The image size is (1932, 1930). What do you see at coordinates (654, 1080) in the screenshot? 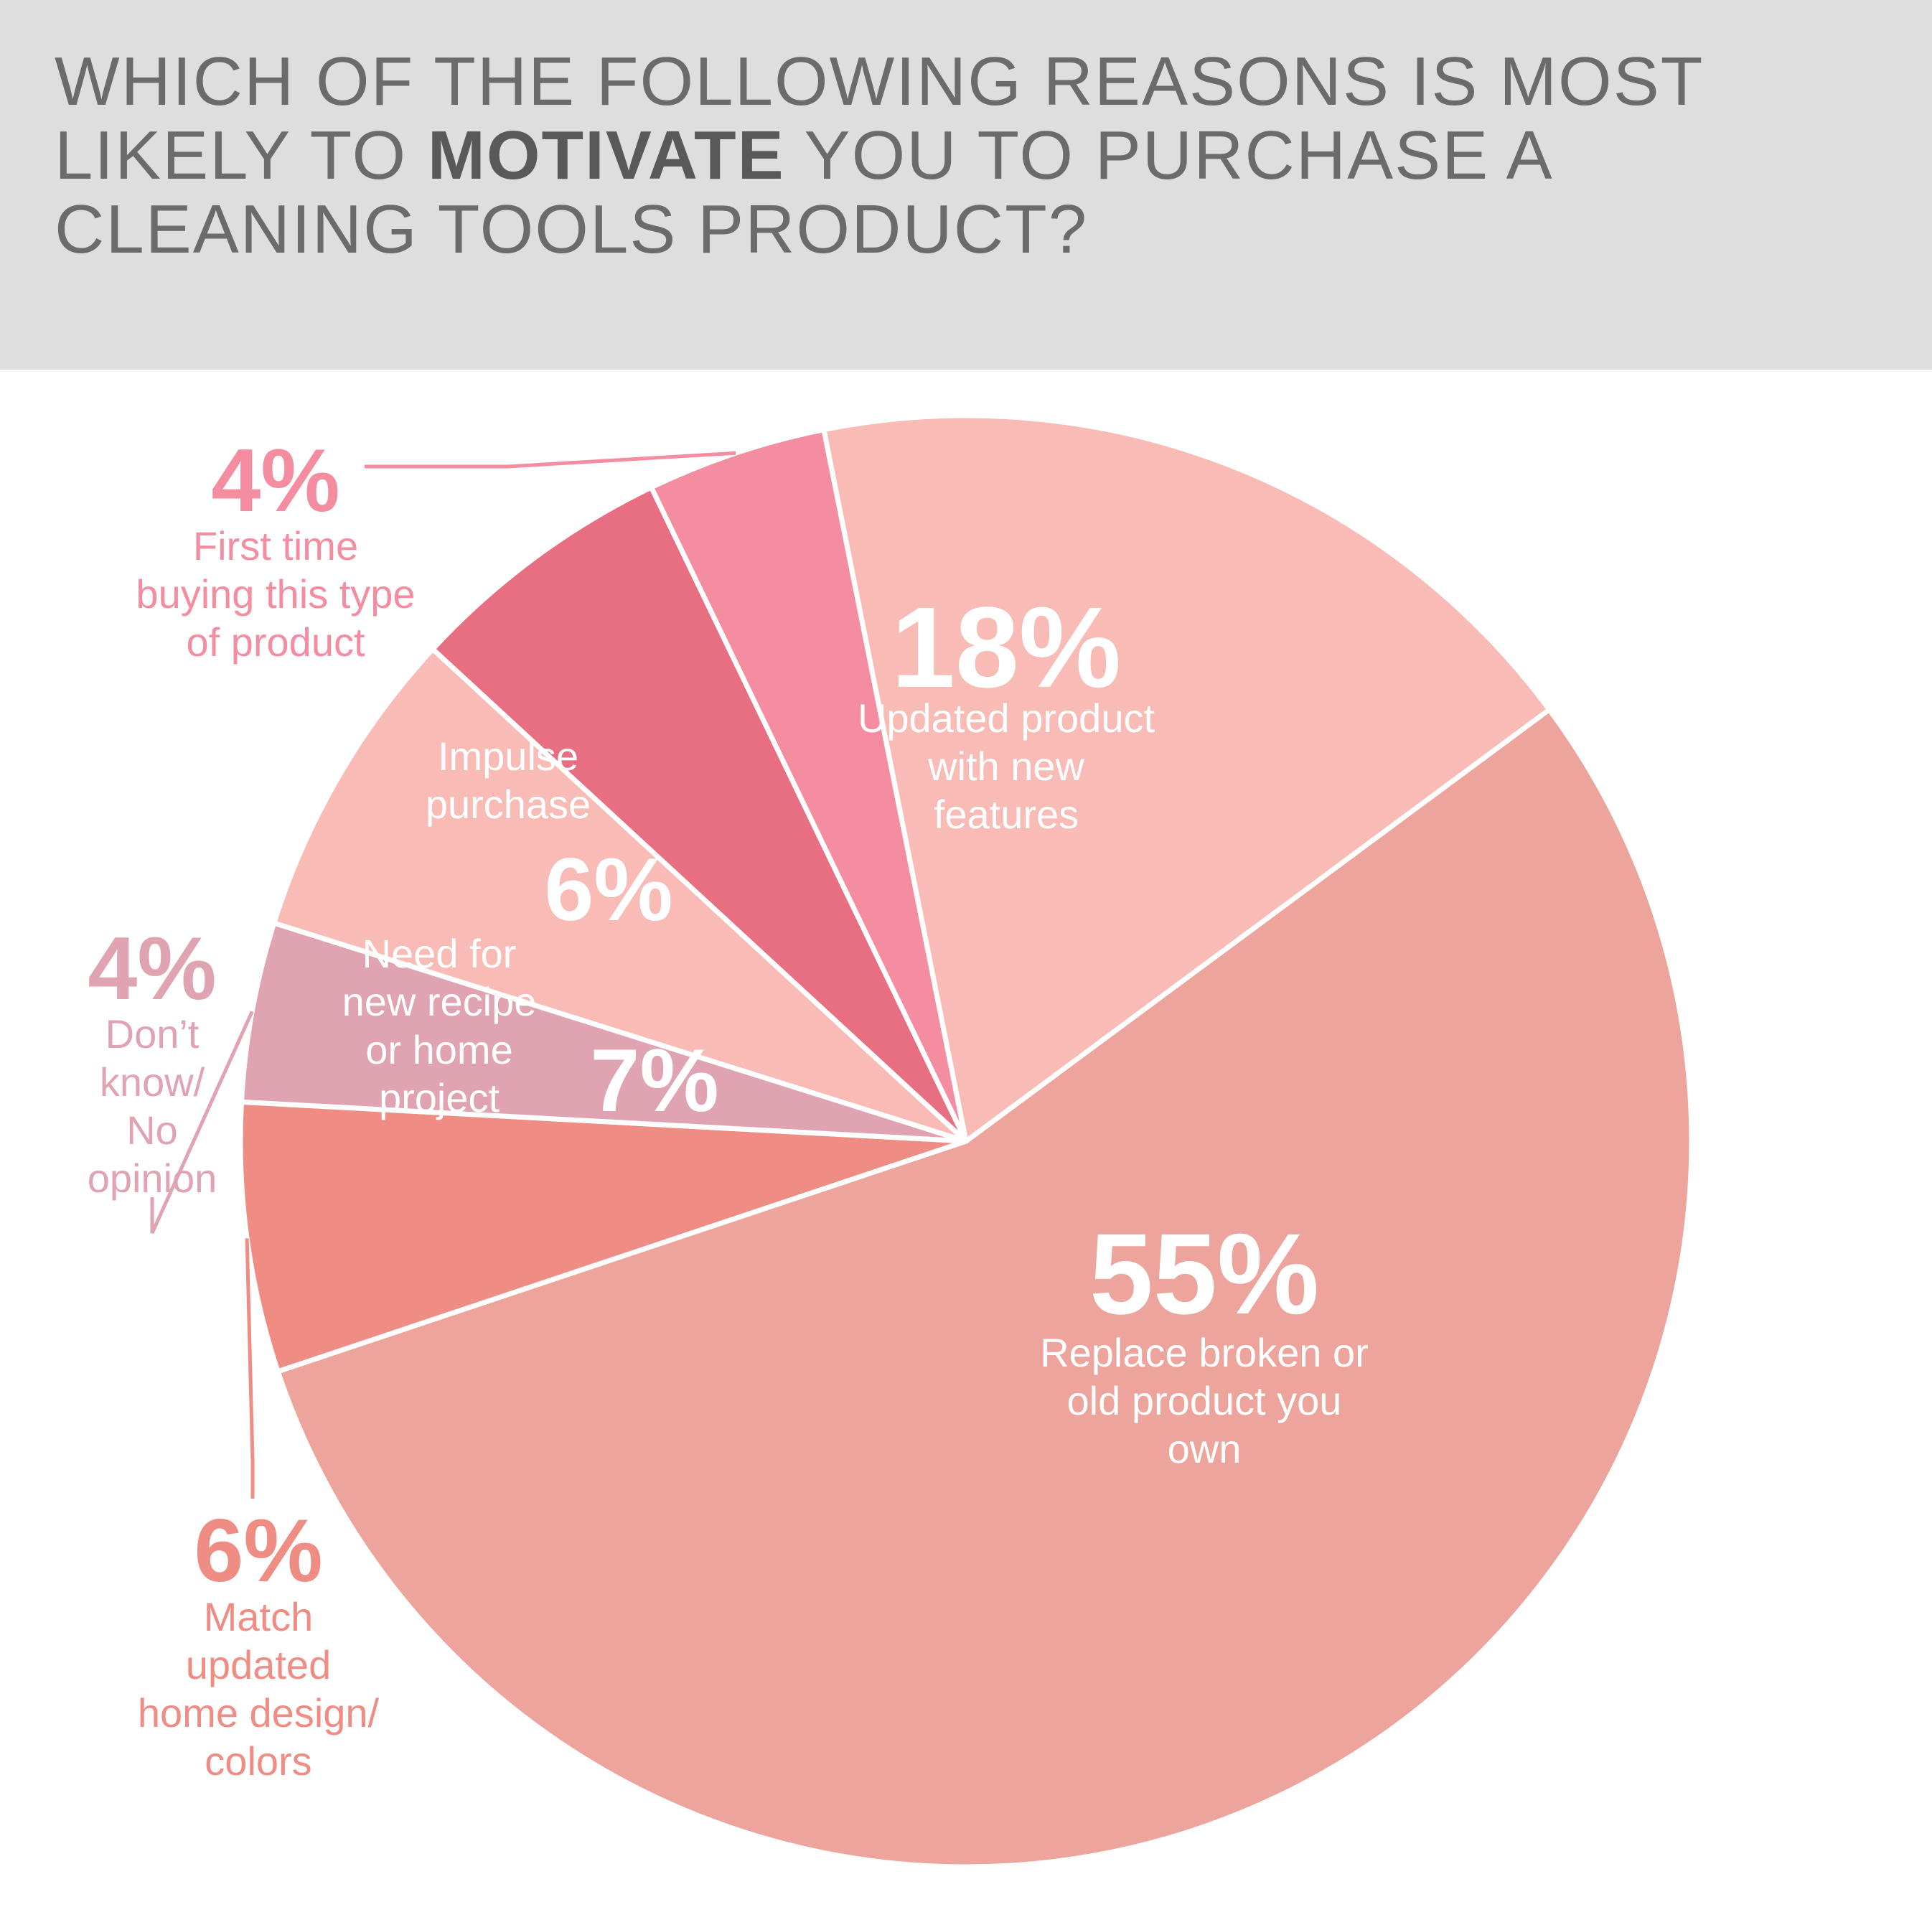
I see `slice-value-recipe: 7%` at bounding box center [654, 1080].